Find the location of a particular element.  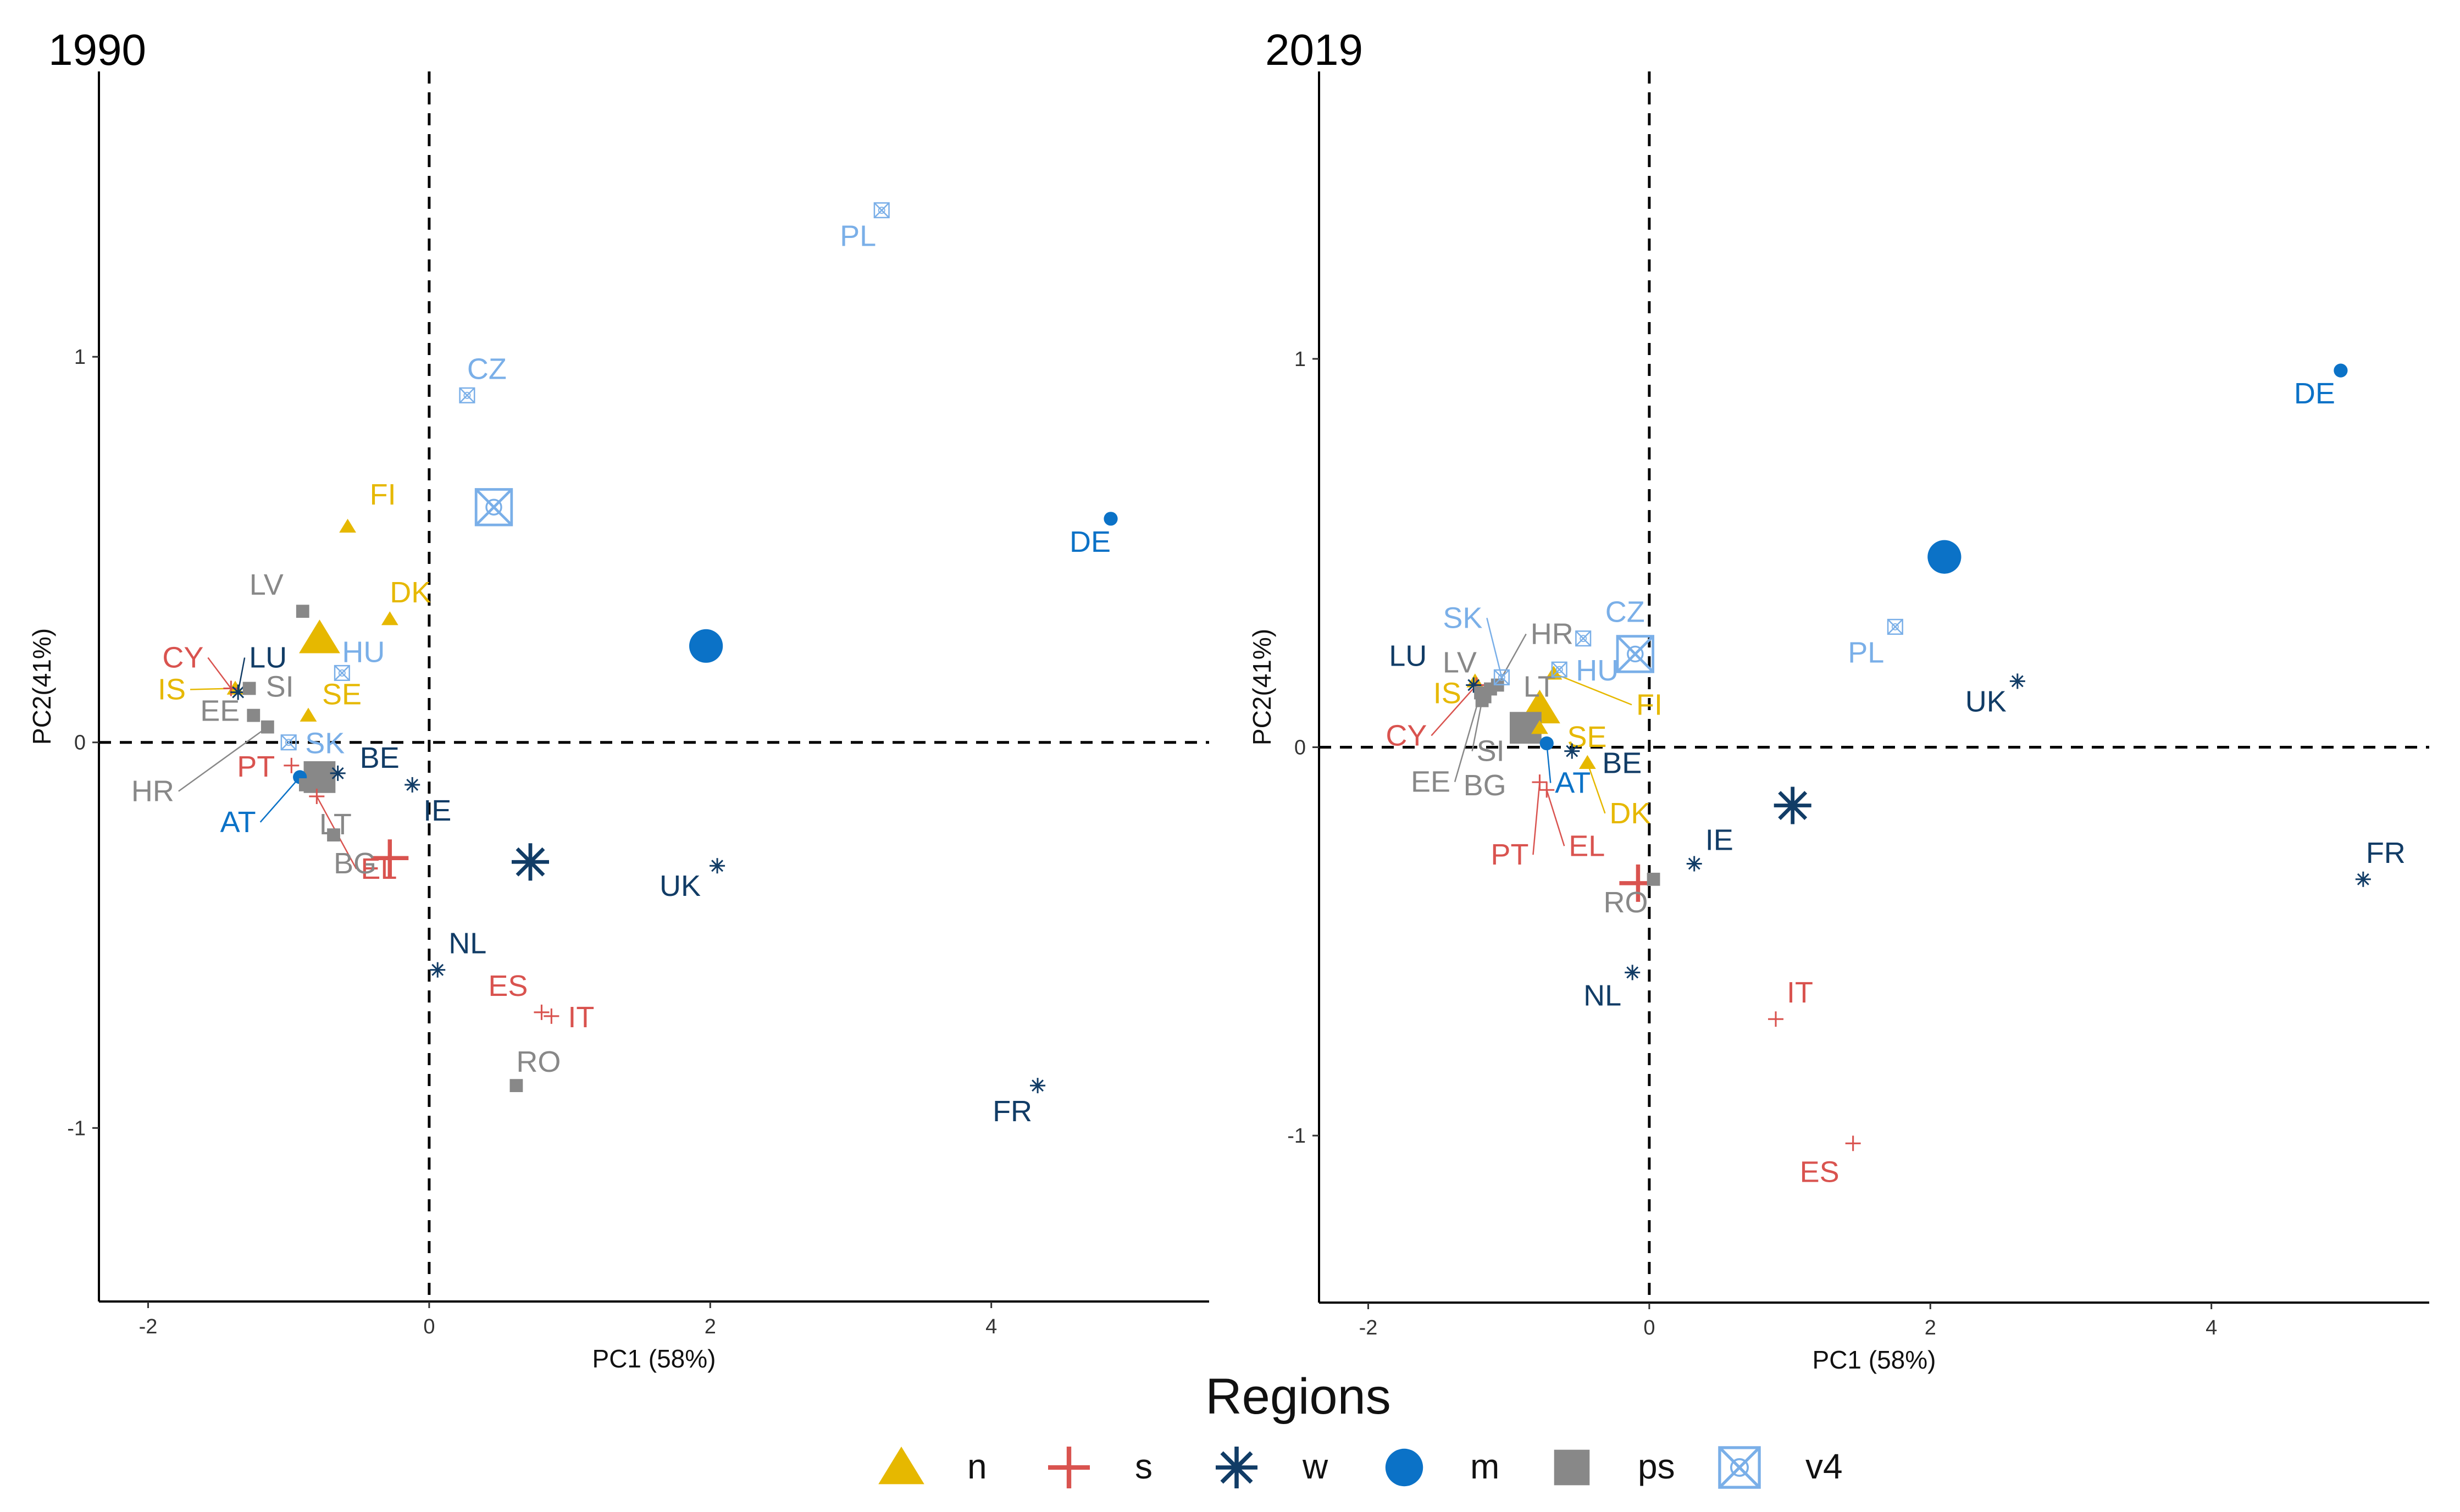

label-leader-AT is located at coordinates (280, 800).